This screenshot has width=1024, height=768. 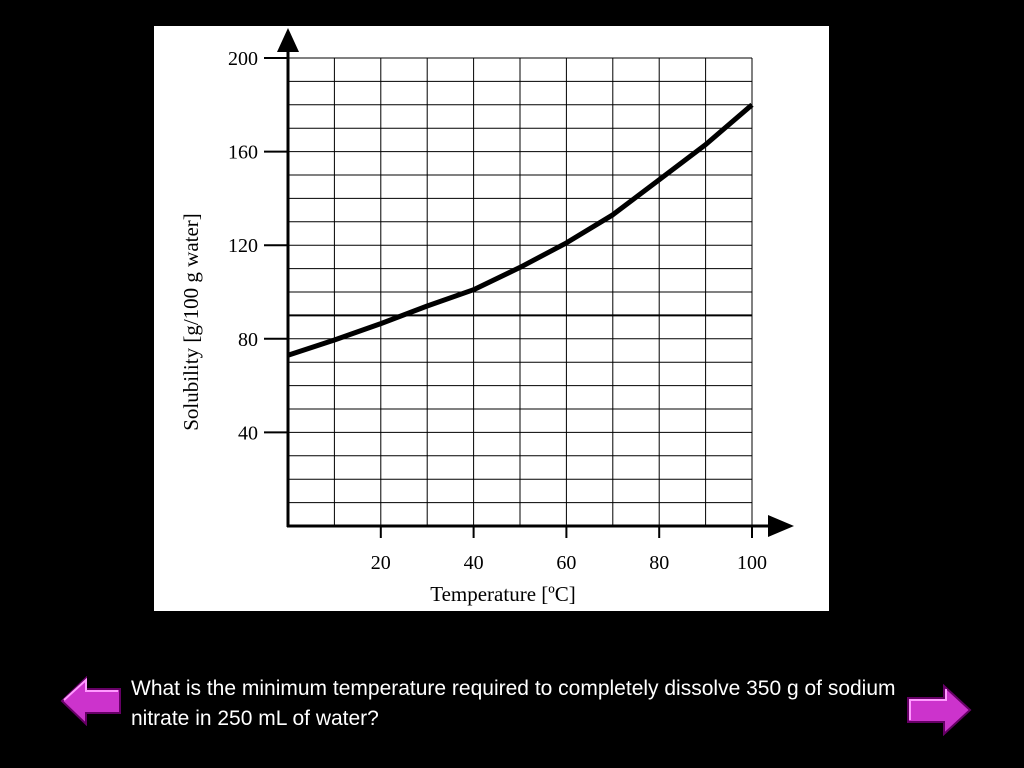 I want to click on next-slide-button, so click(x=939, y=710).